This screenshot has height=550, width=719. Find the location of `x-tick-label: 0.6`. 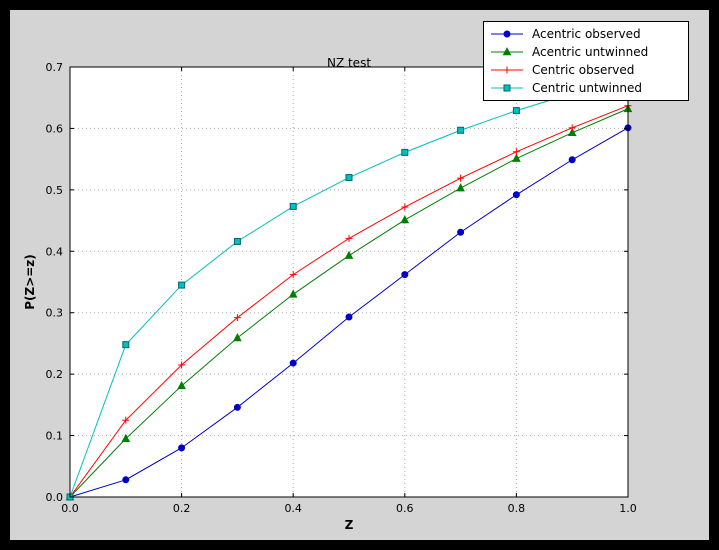

x-tick-label: 0.6 is located at coordinates (405, 508).